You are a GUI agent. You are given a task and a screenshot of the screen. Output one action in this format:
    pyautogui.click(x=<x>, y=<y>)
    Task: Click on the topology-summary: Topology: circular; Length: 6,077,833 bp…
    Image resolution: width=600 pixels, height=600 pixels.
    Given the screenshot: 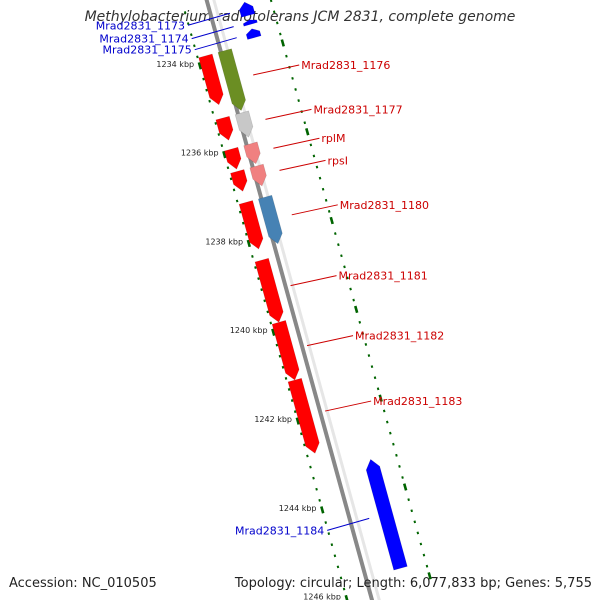 What is the action you would take?
    pyautogui.click(x=413, y=583)
    